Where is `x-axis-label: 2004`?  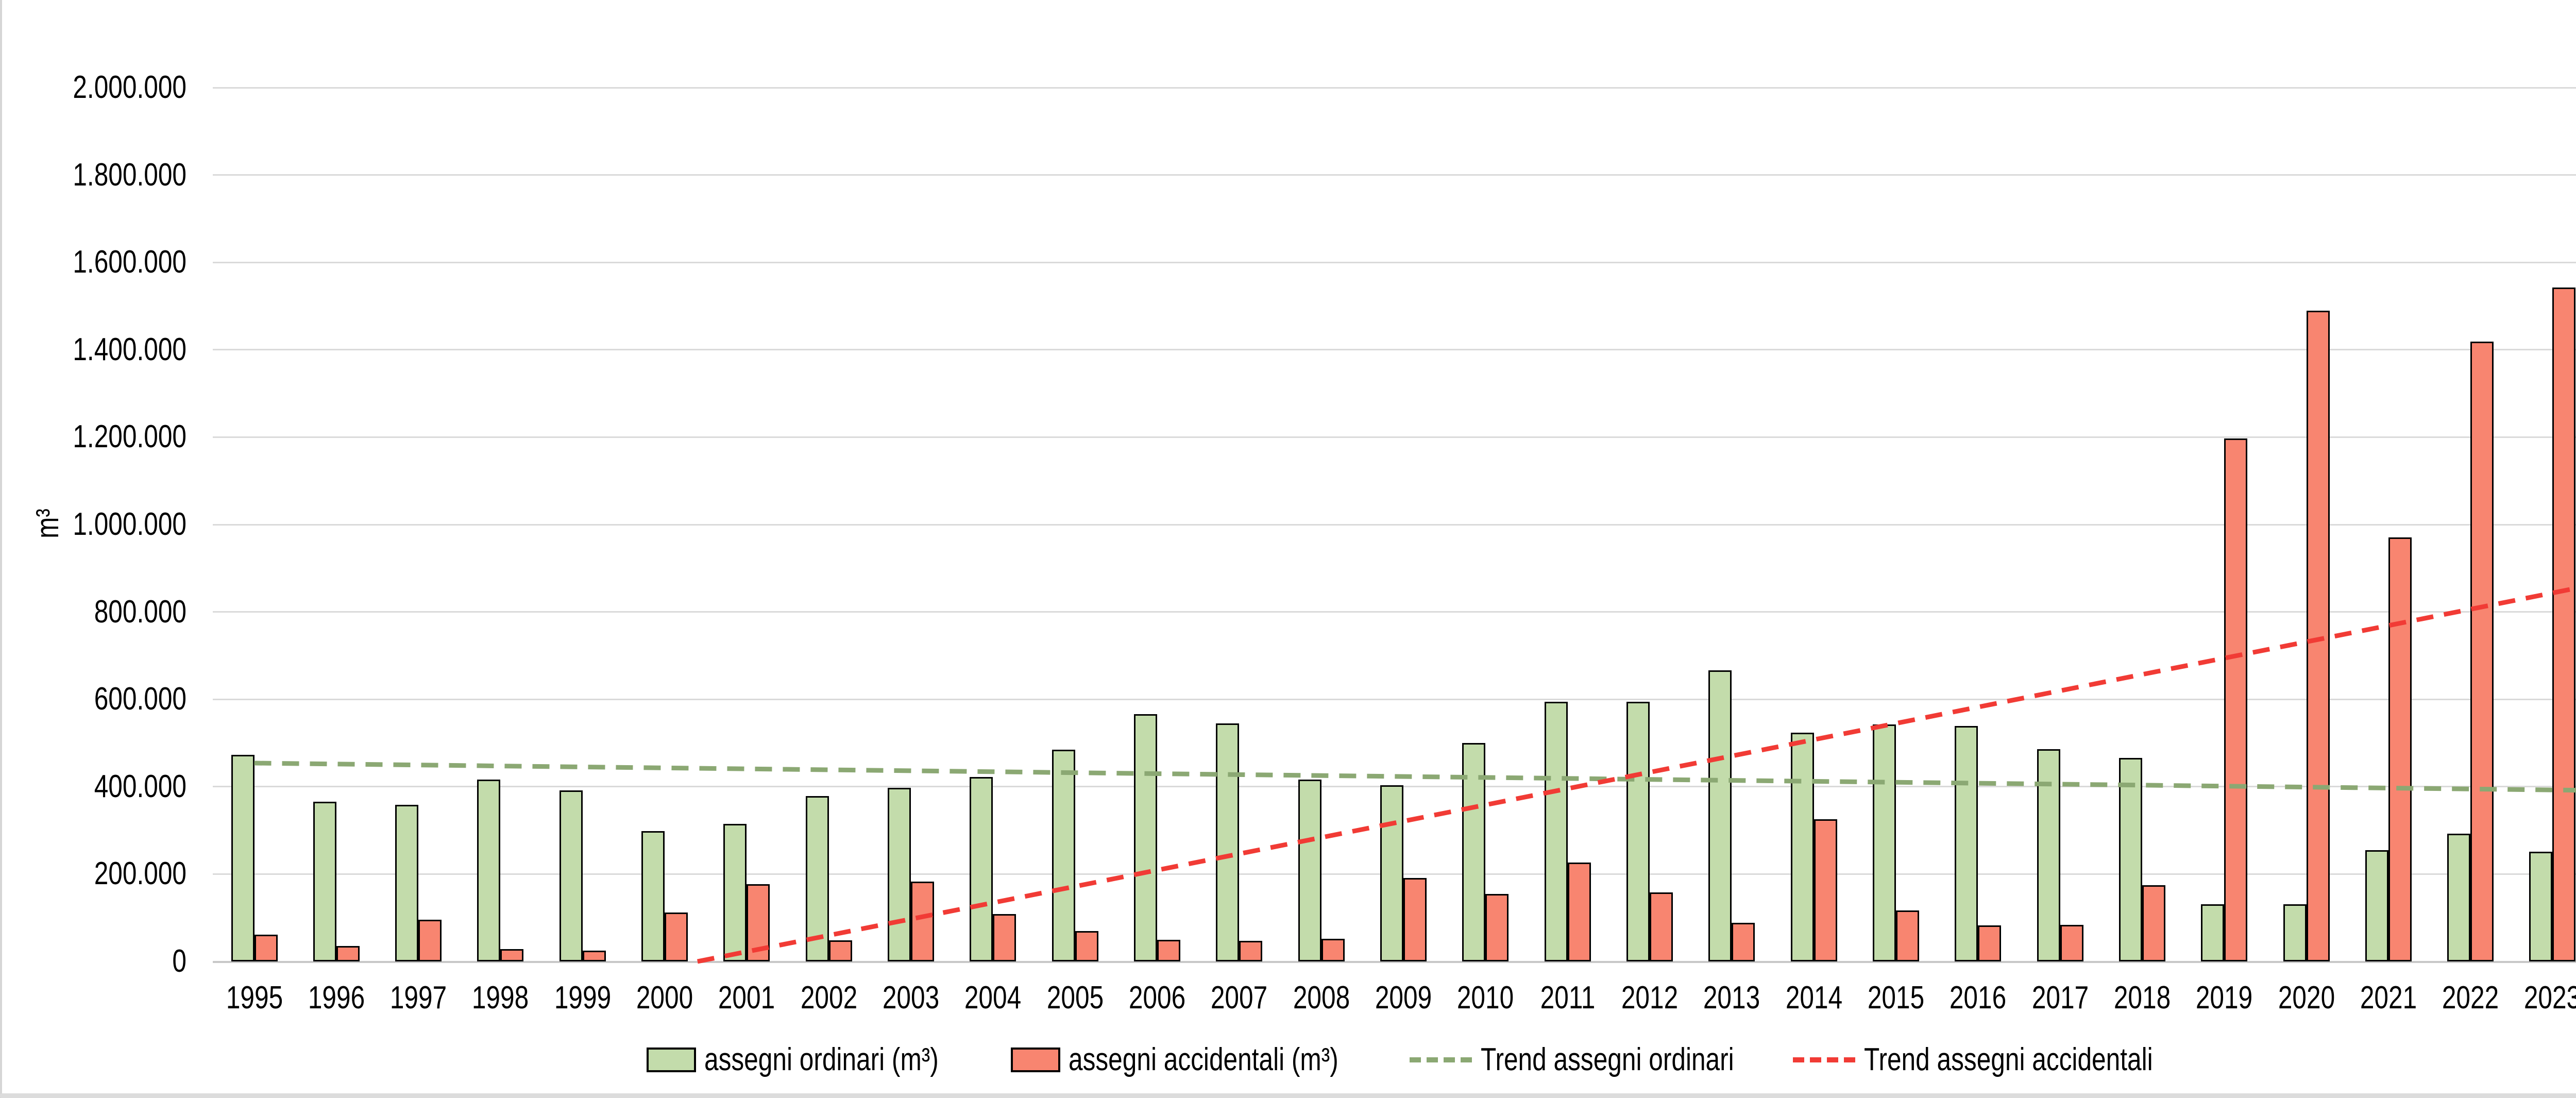 x-axis-label: 2004 is located at coordinates (993, 998).